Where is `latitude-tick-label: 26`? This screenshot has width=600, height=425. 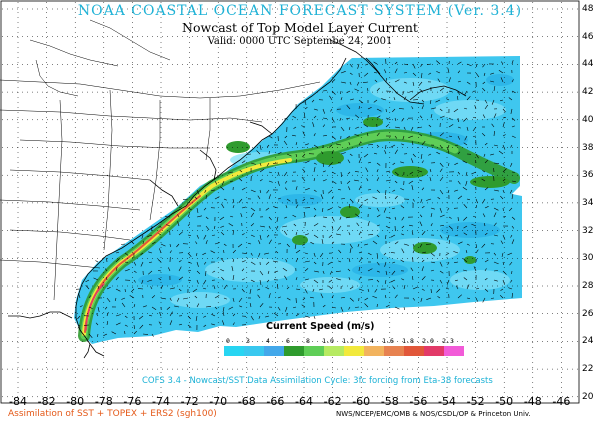 latitude-tick-label: 26 is located at coordinates (588, 313).